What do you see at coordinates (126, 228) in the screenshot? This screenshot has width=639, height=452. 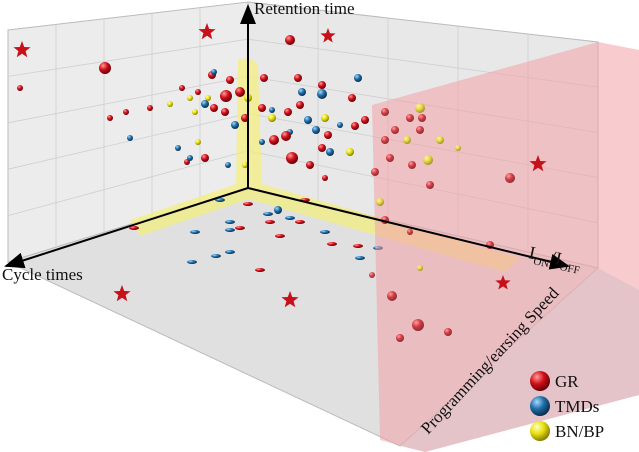 I see `cycle-axis` at bounding box center [126, 228].